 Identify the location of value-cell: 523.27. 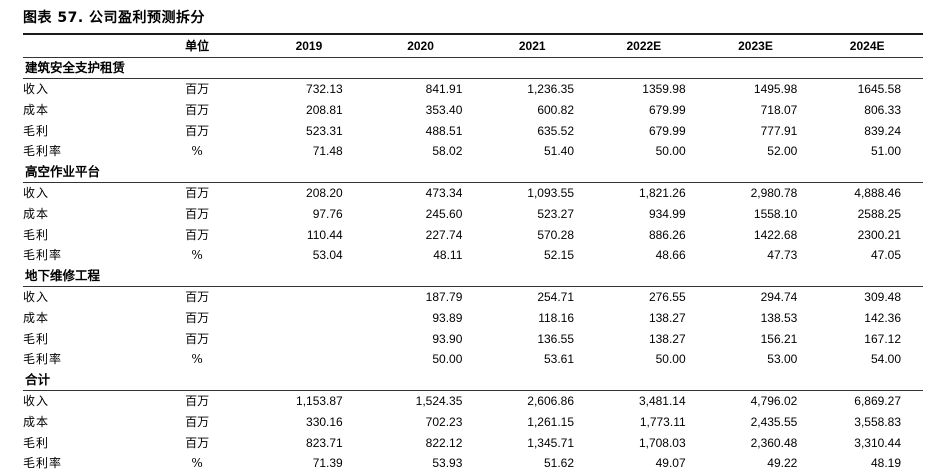
(556, 214).